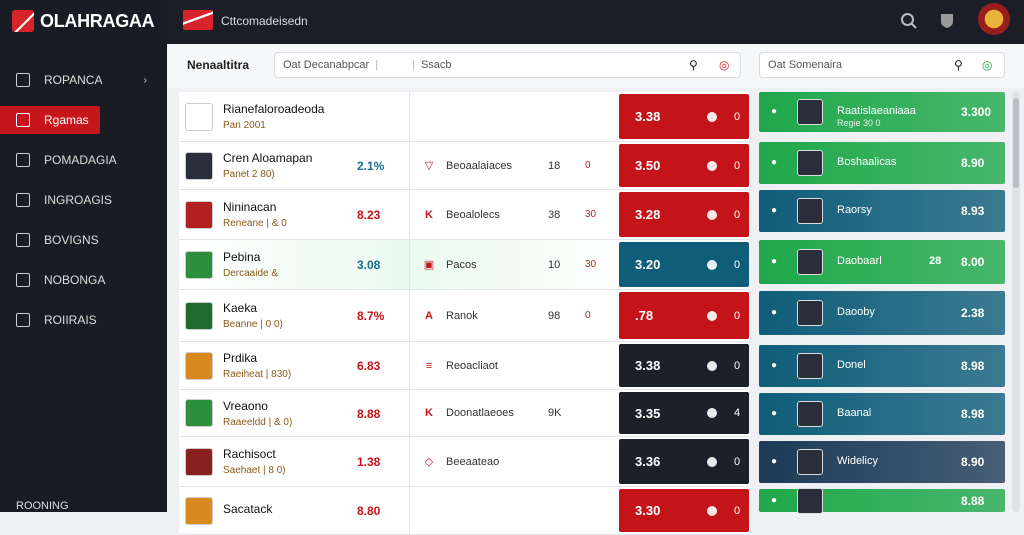 The height and width of the screenshot is (535, 1024). Describe the element at coordinates (23, 320) in the screenshot. I see `doc-icon` at that location.